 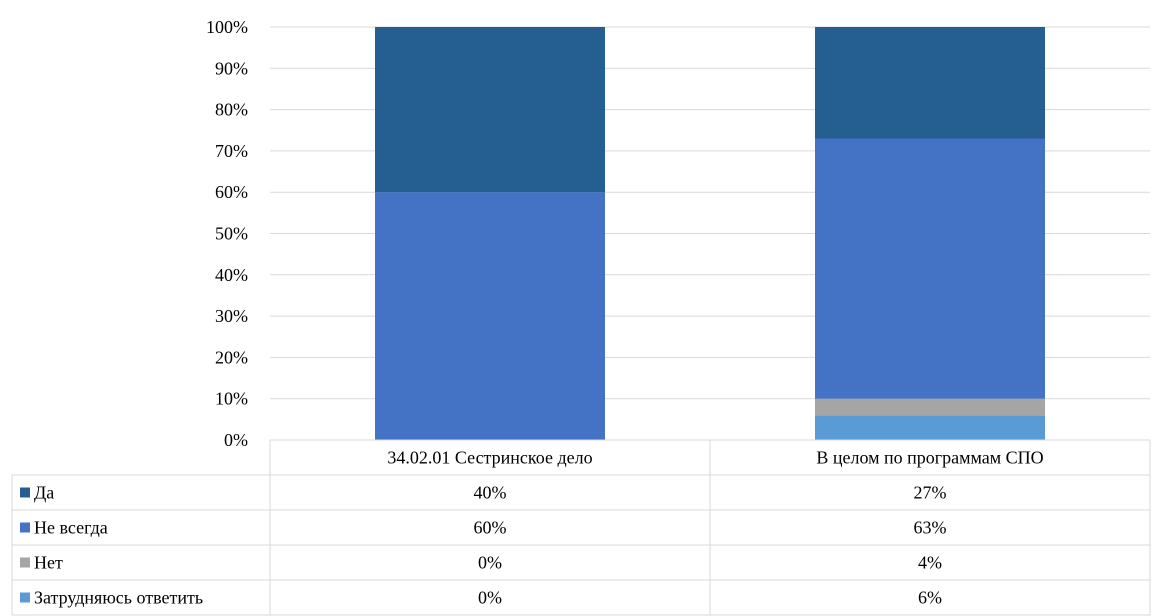 What do you see at coordinates (930, 493) in the screenshot?
I see `data-label: 27%` at bounding box center [930, 493].